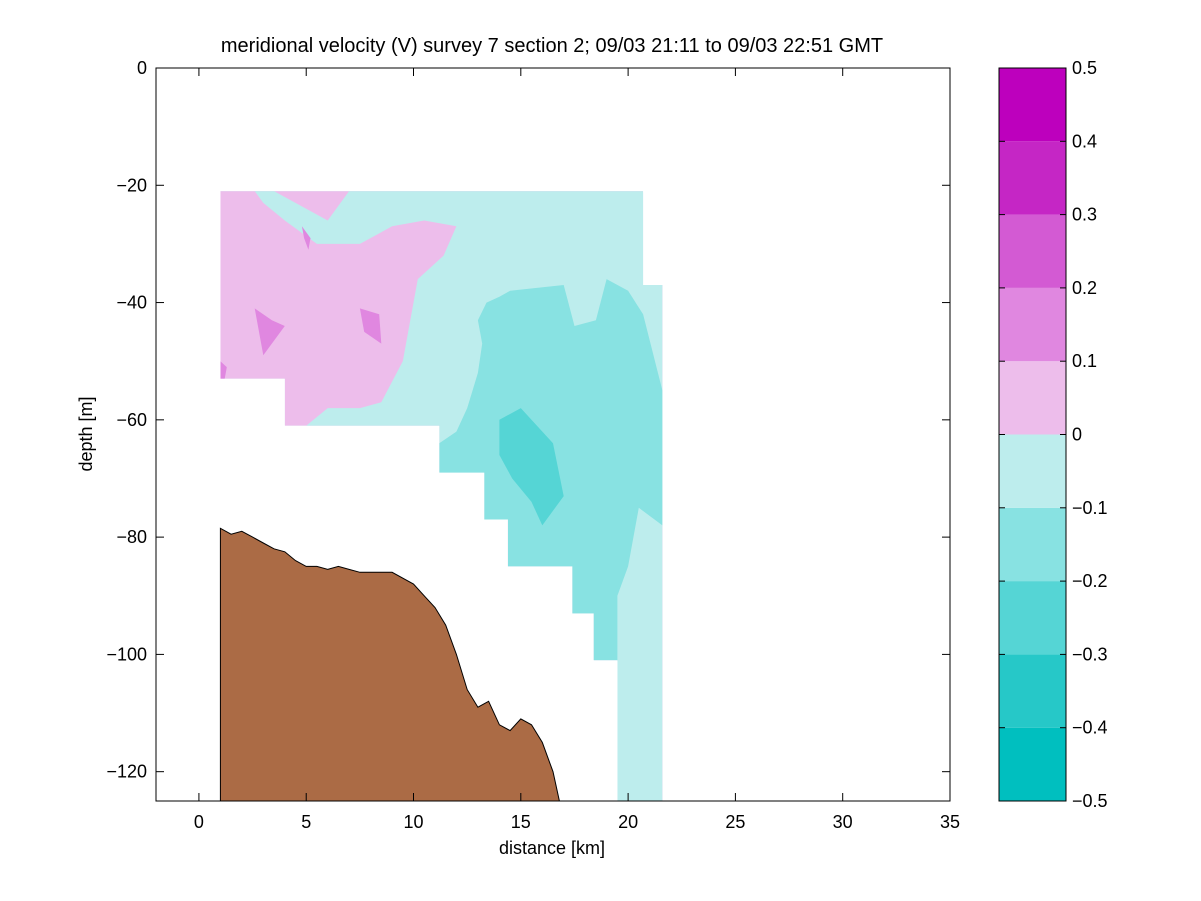  I want to click on colorbar-tick-label: −0.5, so click(1090, 801).